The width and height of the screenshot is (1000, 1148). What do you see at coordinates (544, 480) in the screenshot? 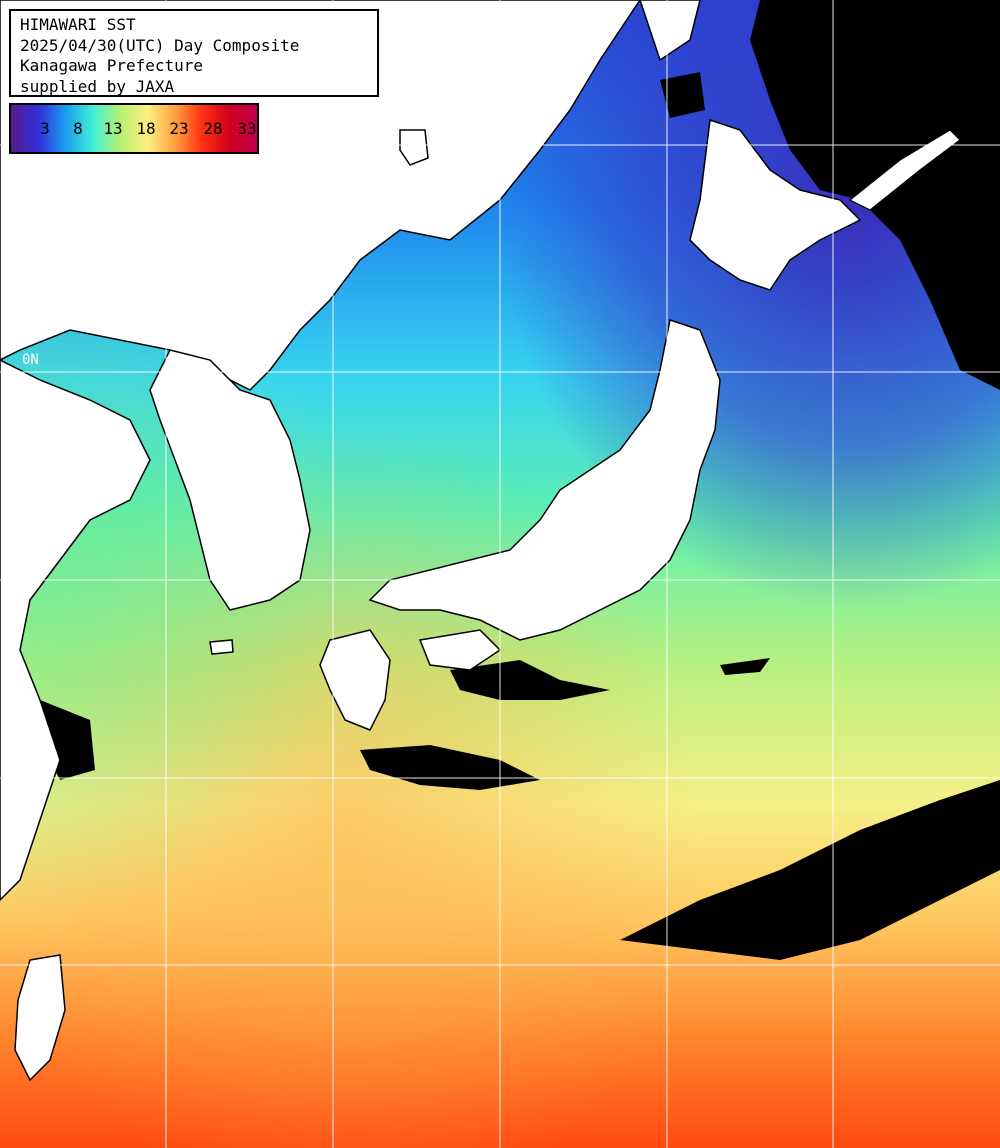
I see `land-honshu` at bounding box center [544, 480].